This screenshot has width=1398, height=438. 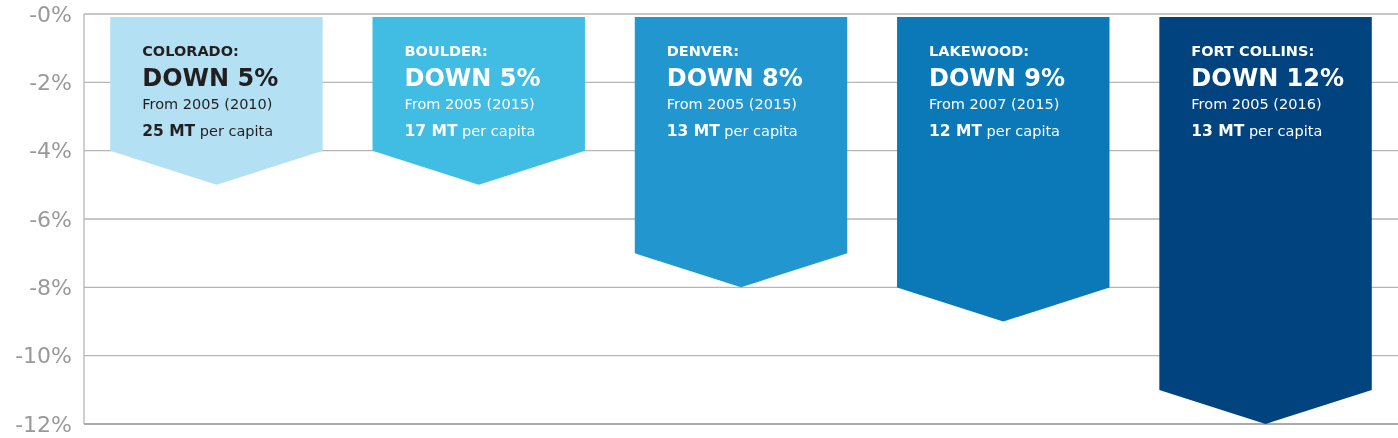 I want to click on annotation: 12 MT per capita, so click(x=994, y=131).